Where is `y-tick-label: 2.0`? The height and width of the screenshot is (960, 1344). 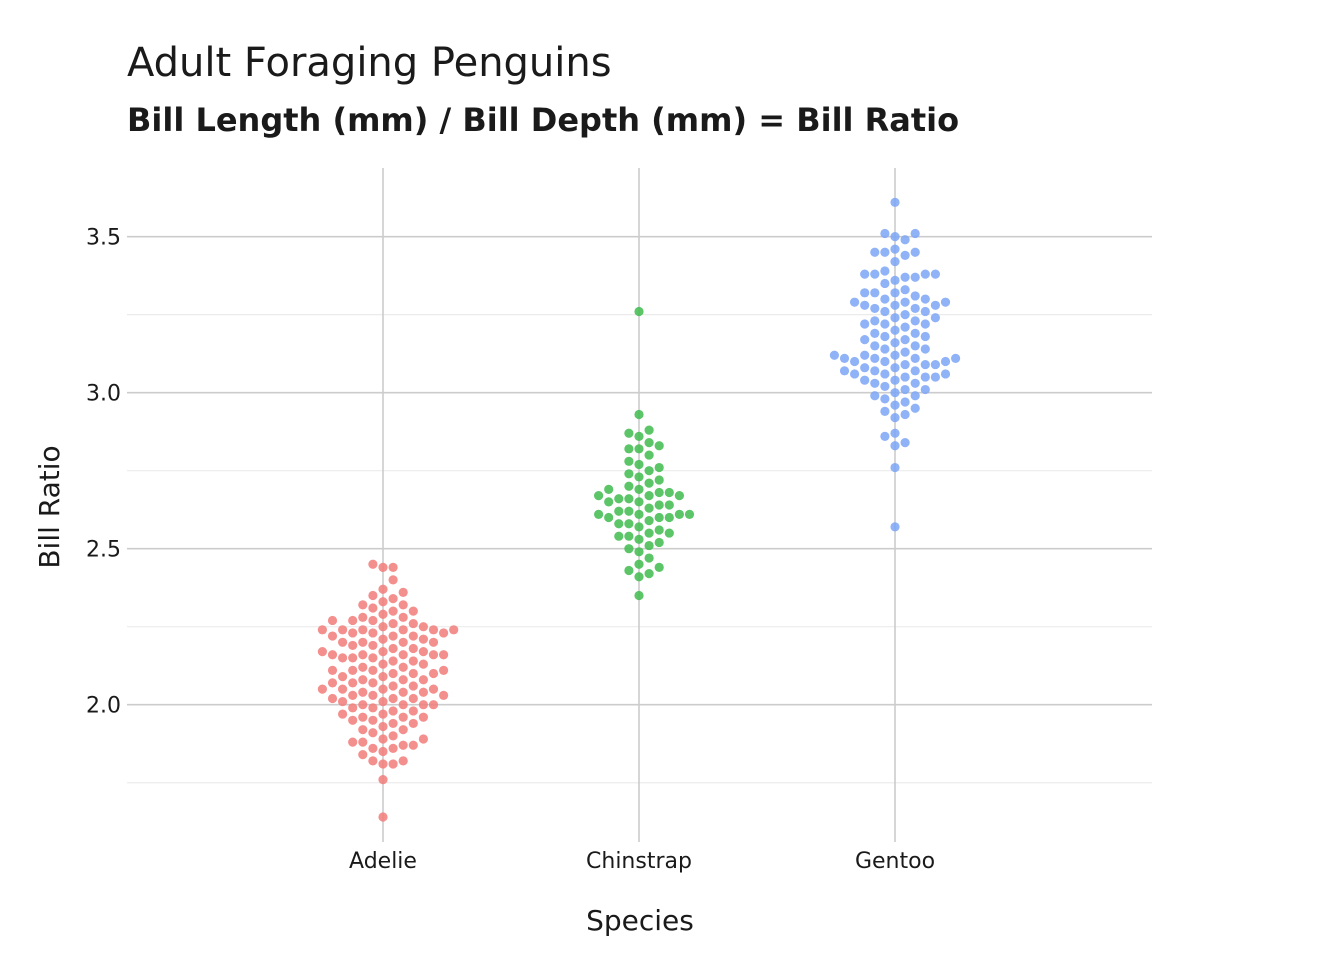
y-tick-label: 2.0 is located at coordinates (103, 706).